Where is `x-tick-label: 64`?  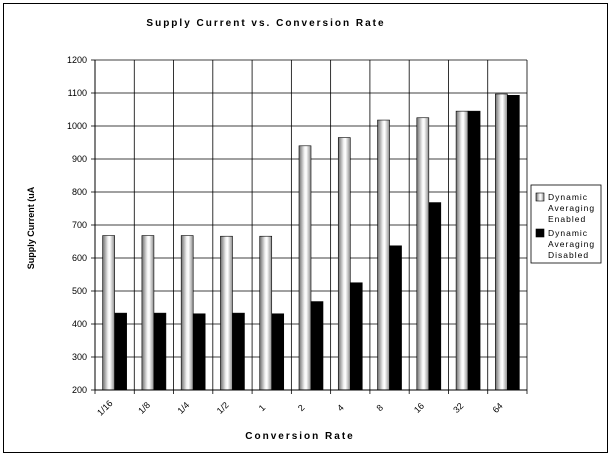
x-tick-label: 64 is located at coordinates (498, 408).